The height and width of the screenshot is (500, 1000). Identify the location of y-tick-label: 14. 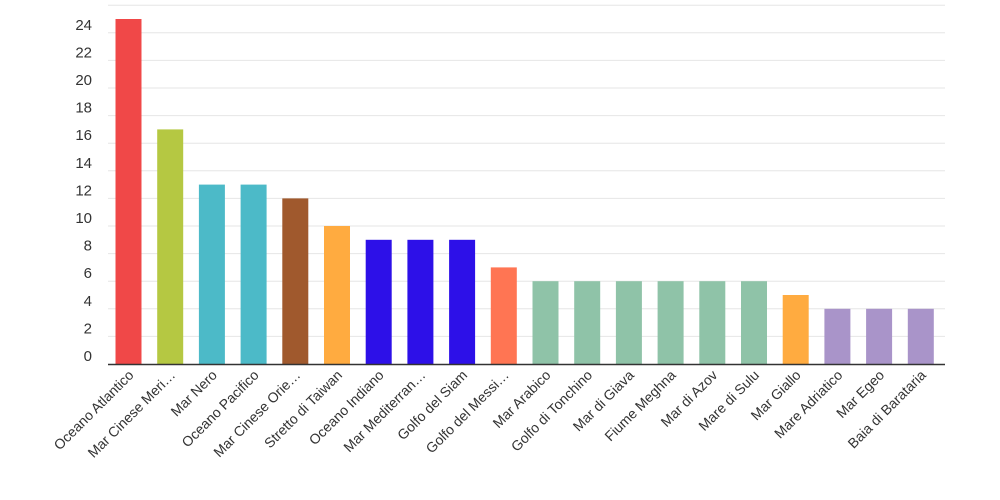
(83, 163).